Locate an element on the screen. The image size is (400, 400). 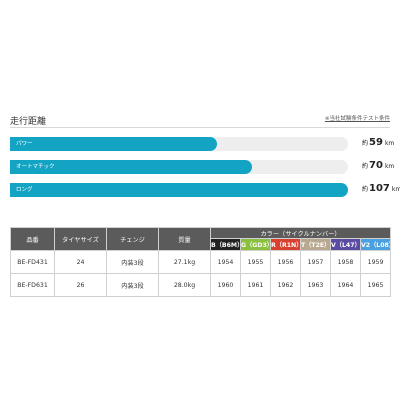
range-number: 107 is located at coordinates (379, 188).